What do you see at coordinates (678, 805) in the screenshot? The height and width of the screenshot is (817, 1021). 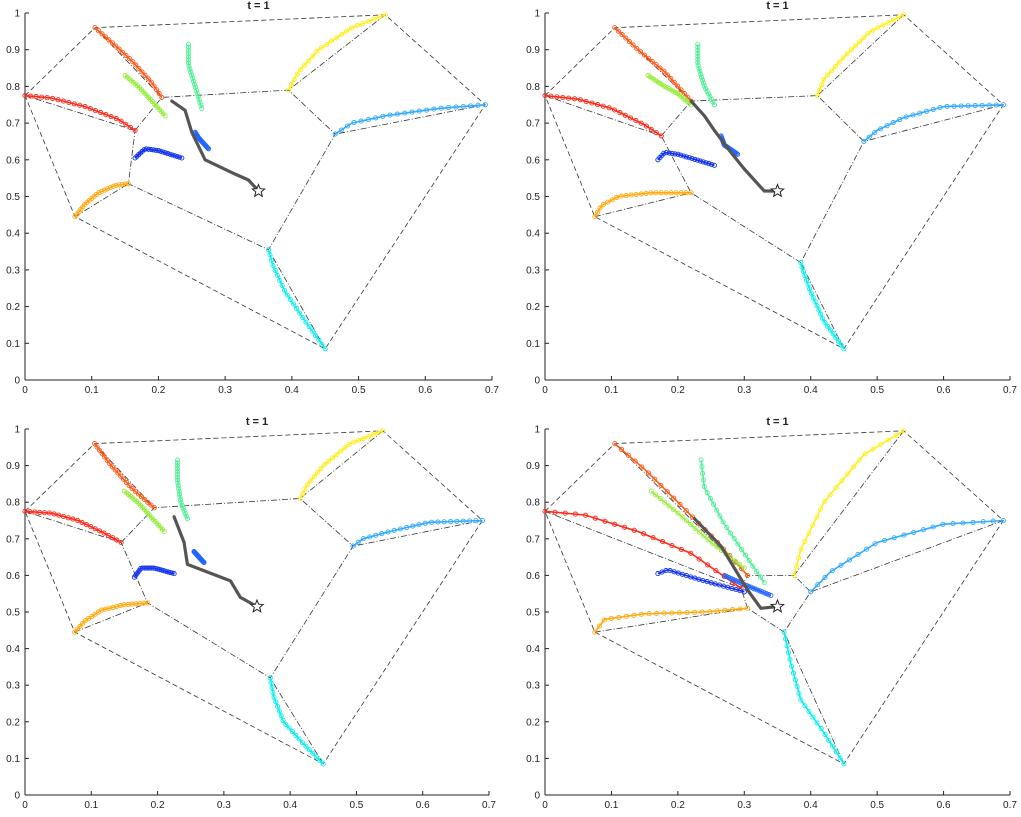 I see `x-tick-label: 0.2` at bounding box center [678, 805].